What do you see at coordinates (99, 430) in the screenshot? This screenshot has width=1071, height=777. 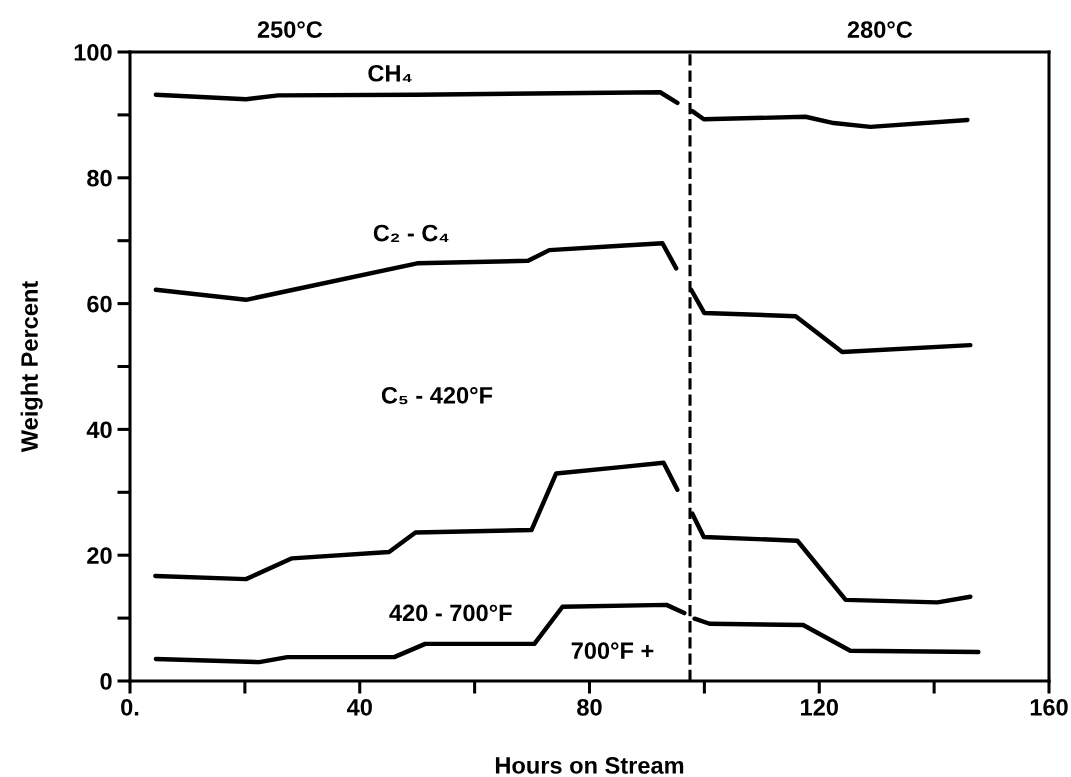 I see `y-tick-label: 40` at bounding box center [99, 430].